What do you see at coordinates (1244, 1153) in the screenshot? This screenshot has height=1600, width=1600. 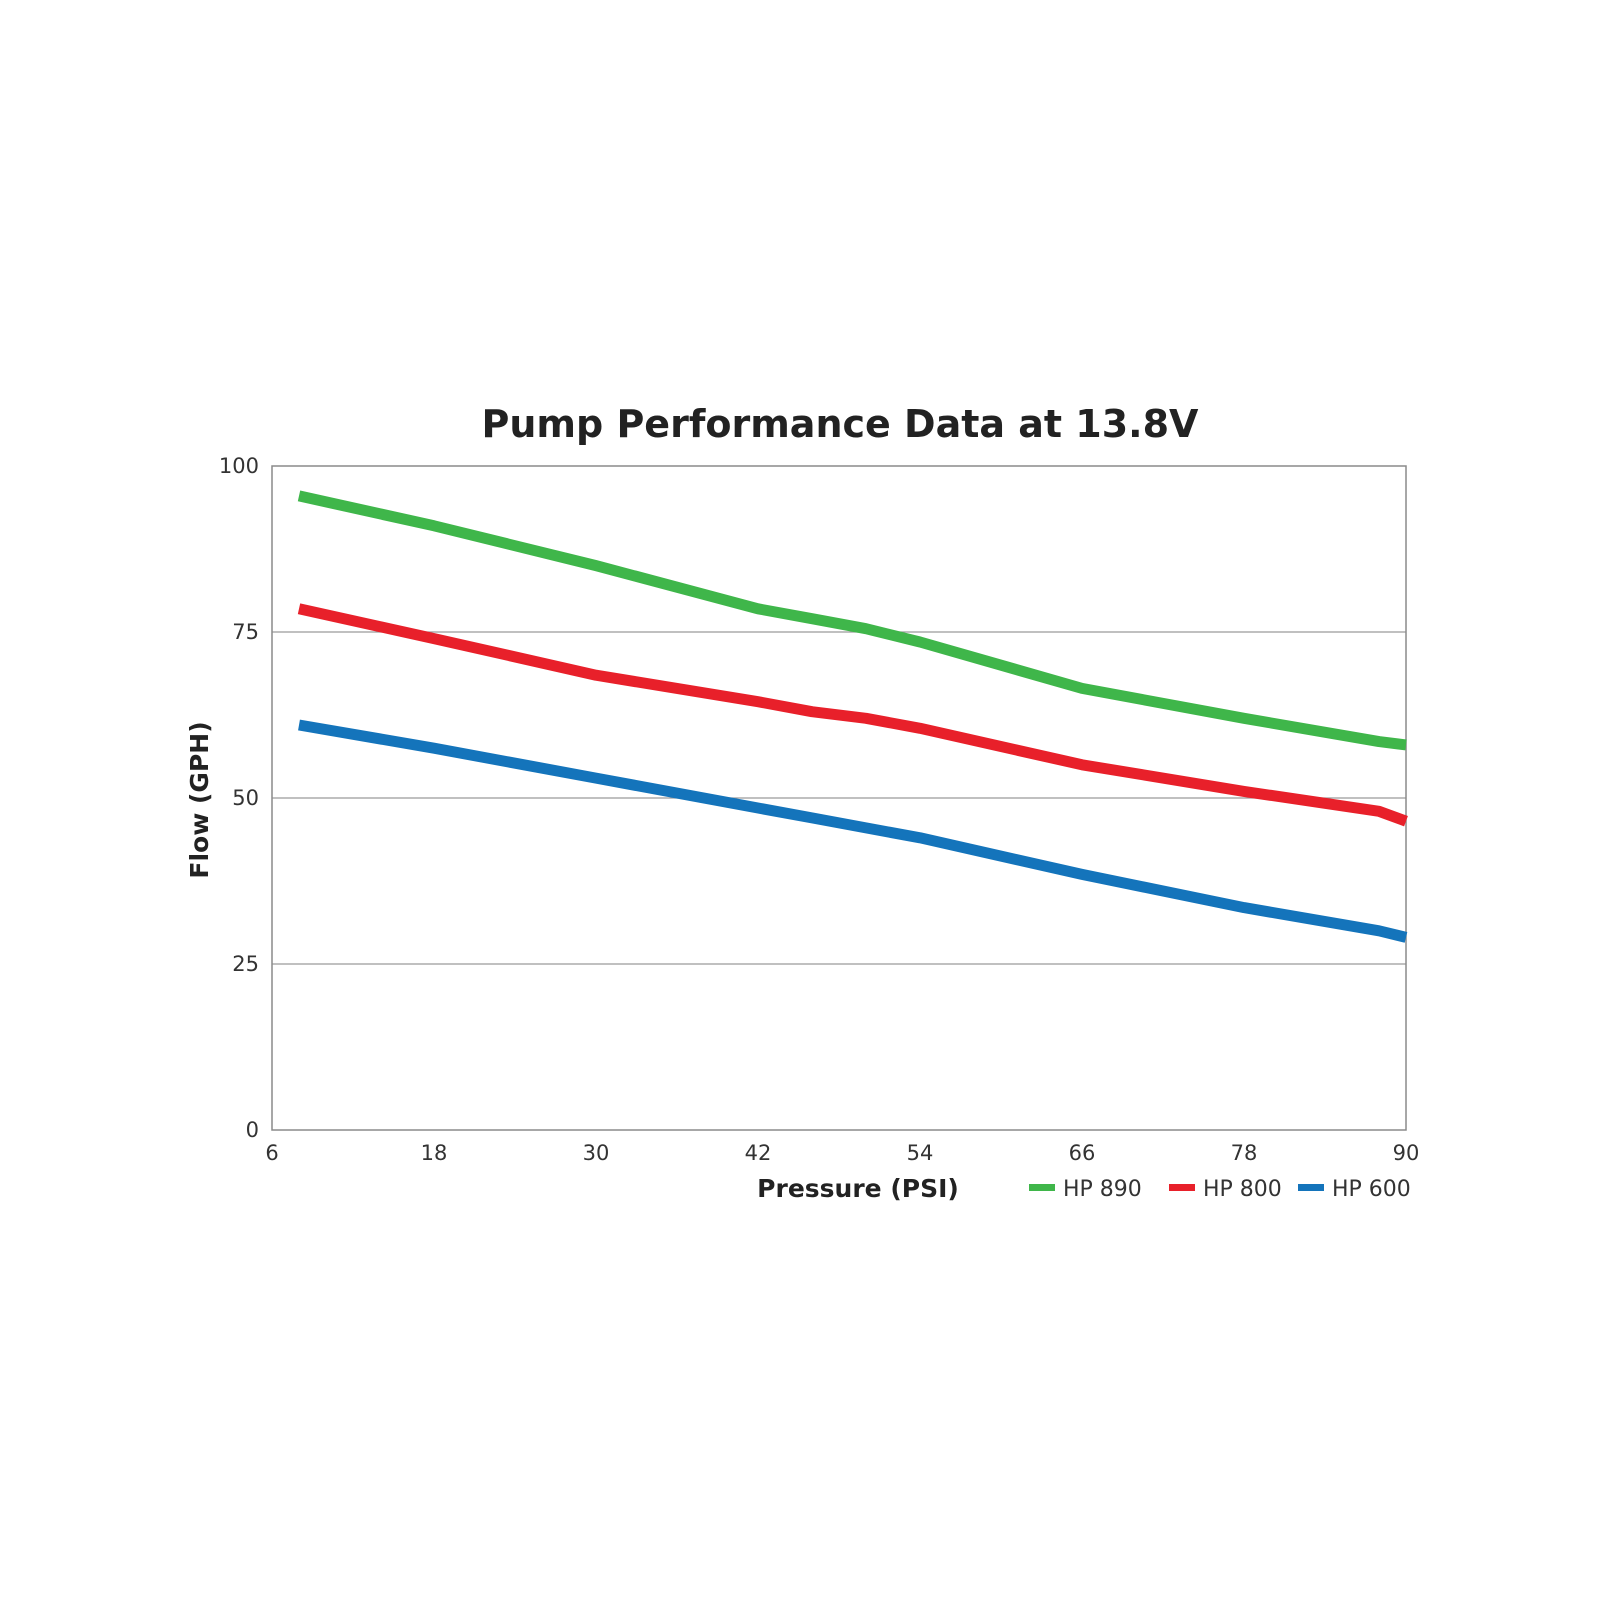 I see `x-tick-label: 78` at bounding box center [1244, 1153].